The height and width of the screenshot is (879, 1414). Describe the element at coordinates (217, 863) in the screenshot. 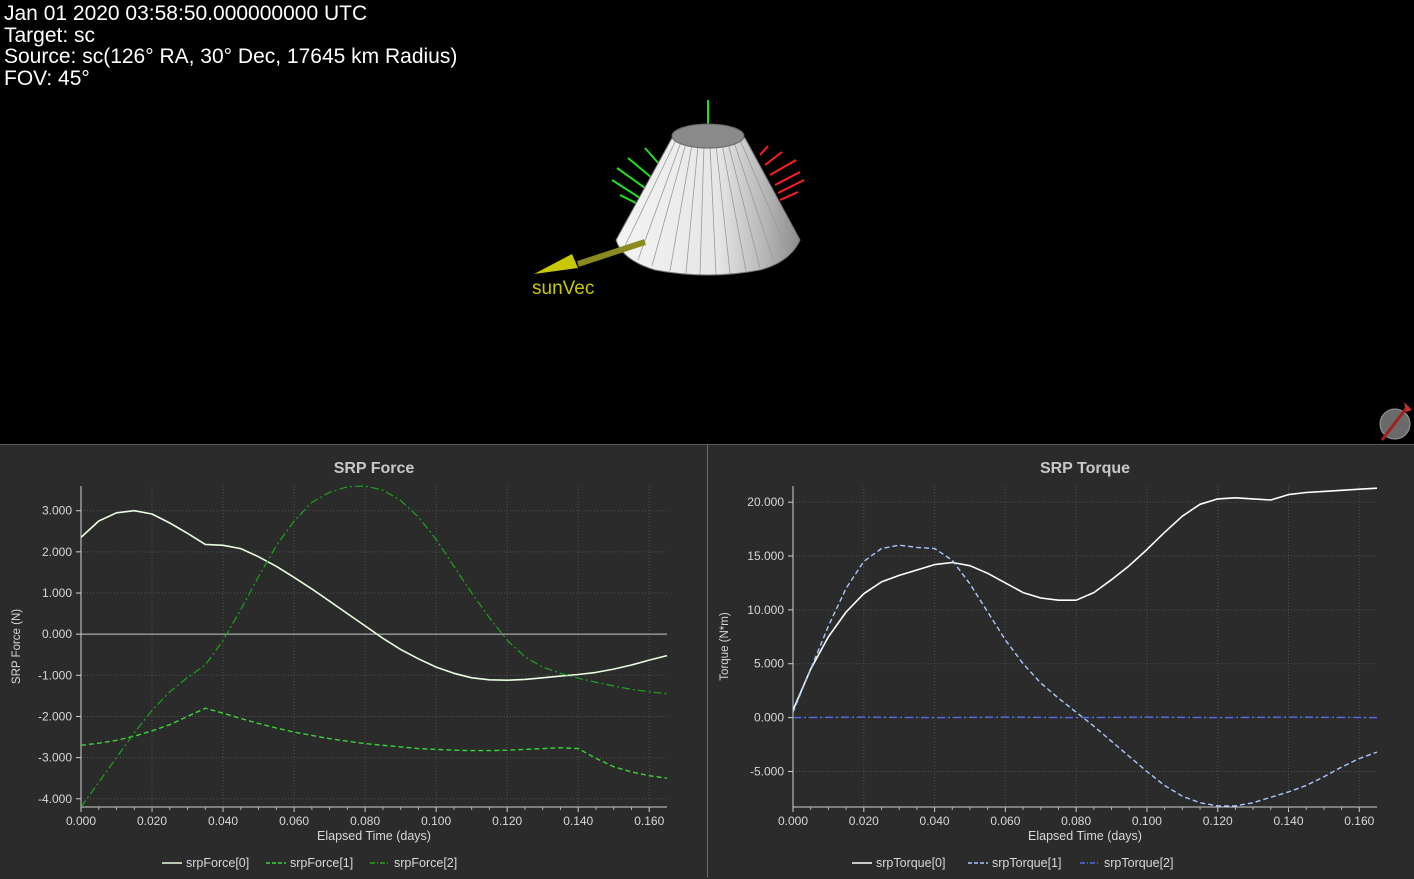

I see `legend-label: srpForce[0]` at that location.